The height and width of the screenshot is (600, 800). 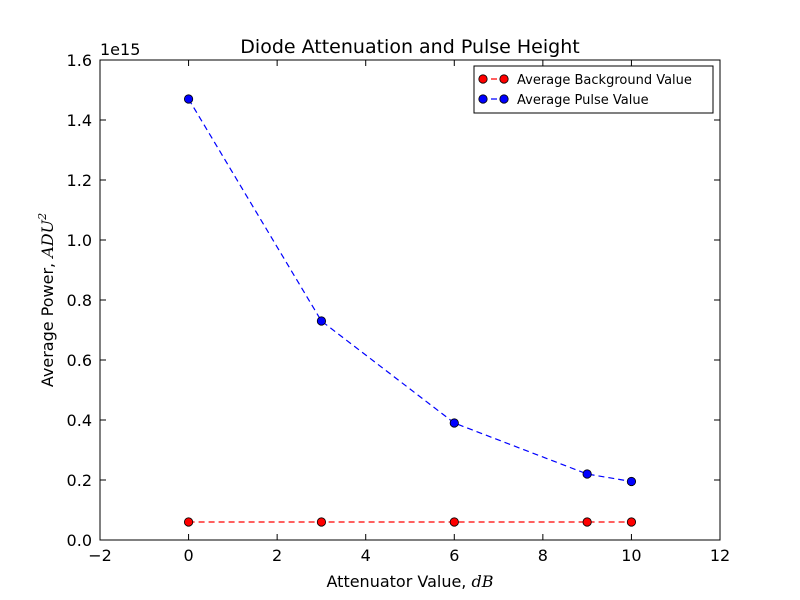 What do you see at coordinates (454, 555) in the screenshot?
I see `x-tick-label: 6` at bounding box center [454, 555].